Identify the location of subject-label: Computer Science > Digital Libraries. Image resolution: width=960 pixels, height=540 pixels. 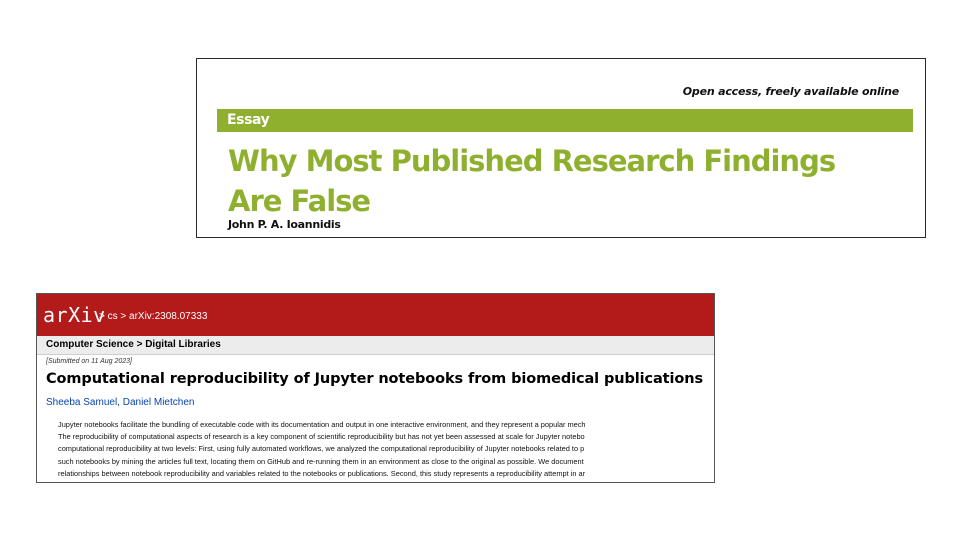
(133, 344).